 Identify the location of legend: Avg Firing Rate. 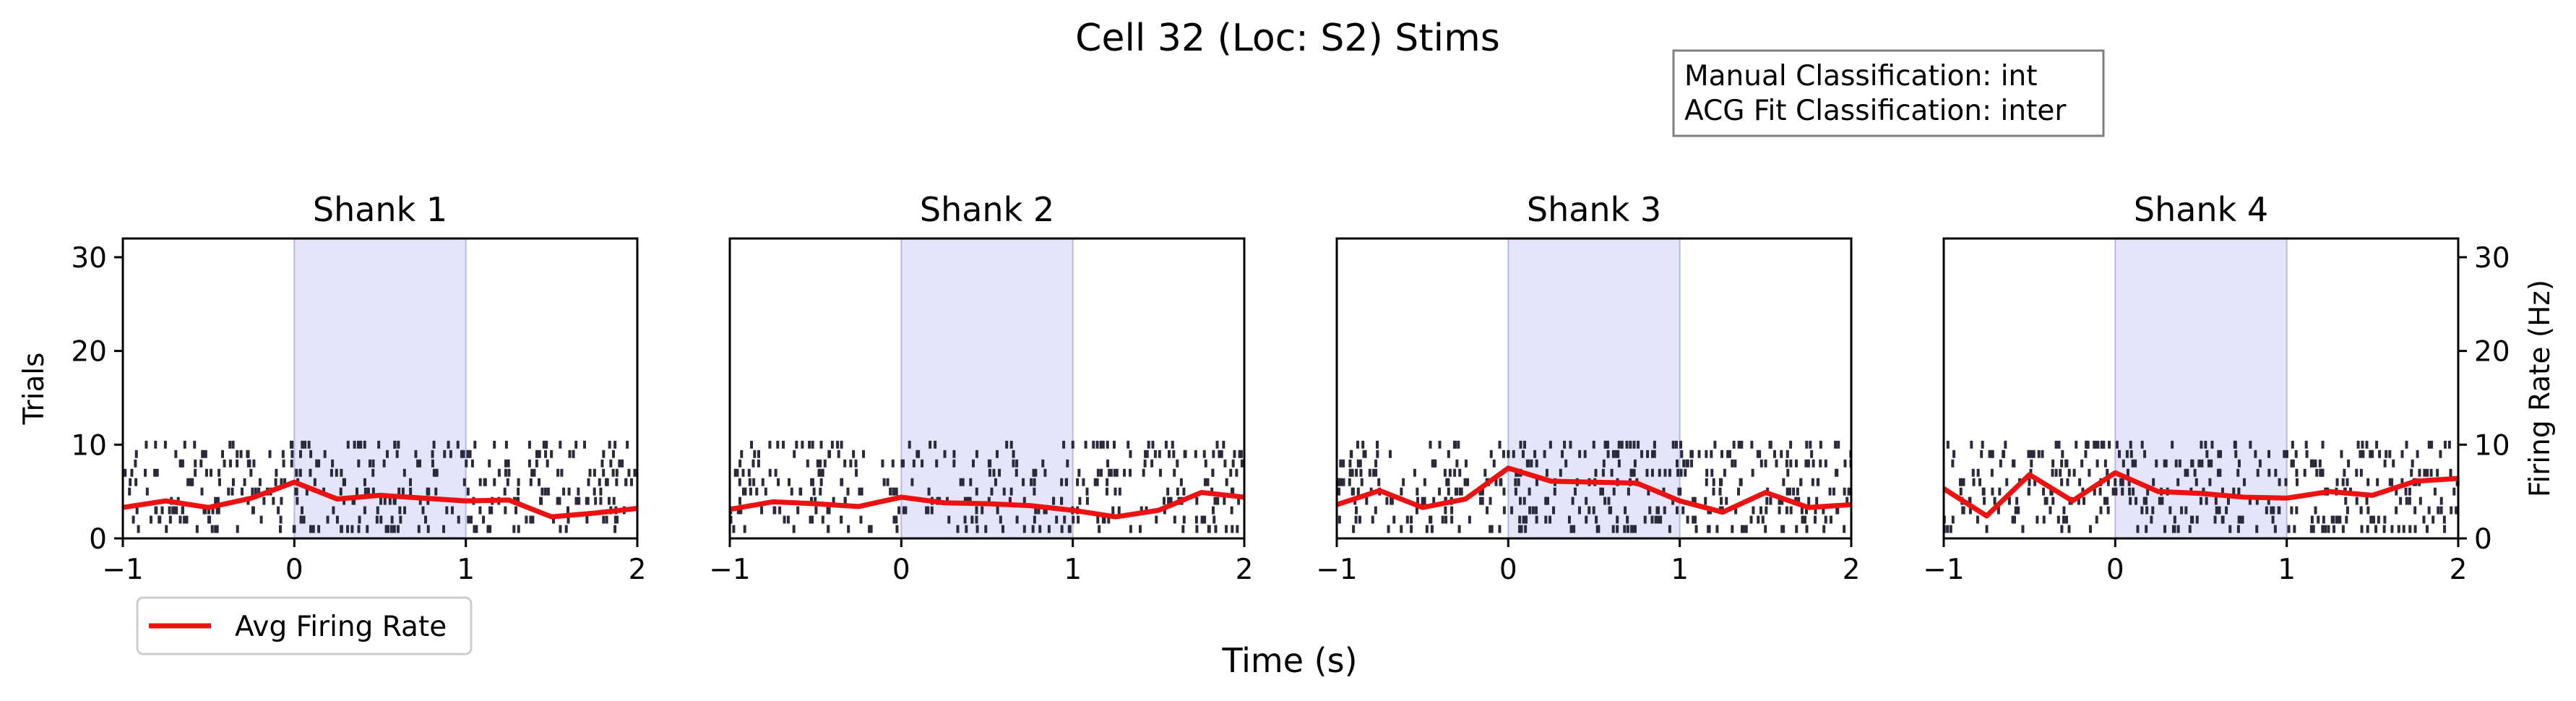
(304, 625).